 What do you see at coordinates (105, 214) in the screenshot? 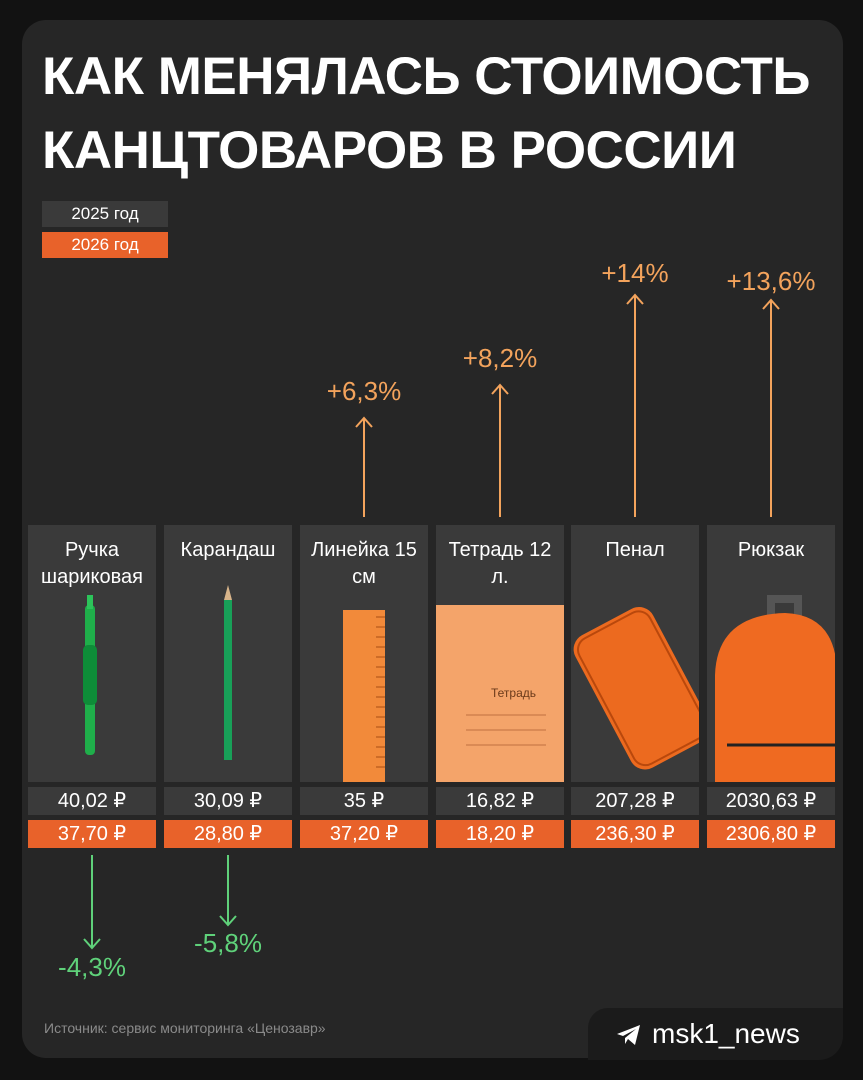
I see `legend-2025: 2025 год` at bounding box center [105, 214].